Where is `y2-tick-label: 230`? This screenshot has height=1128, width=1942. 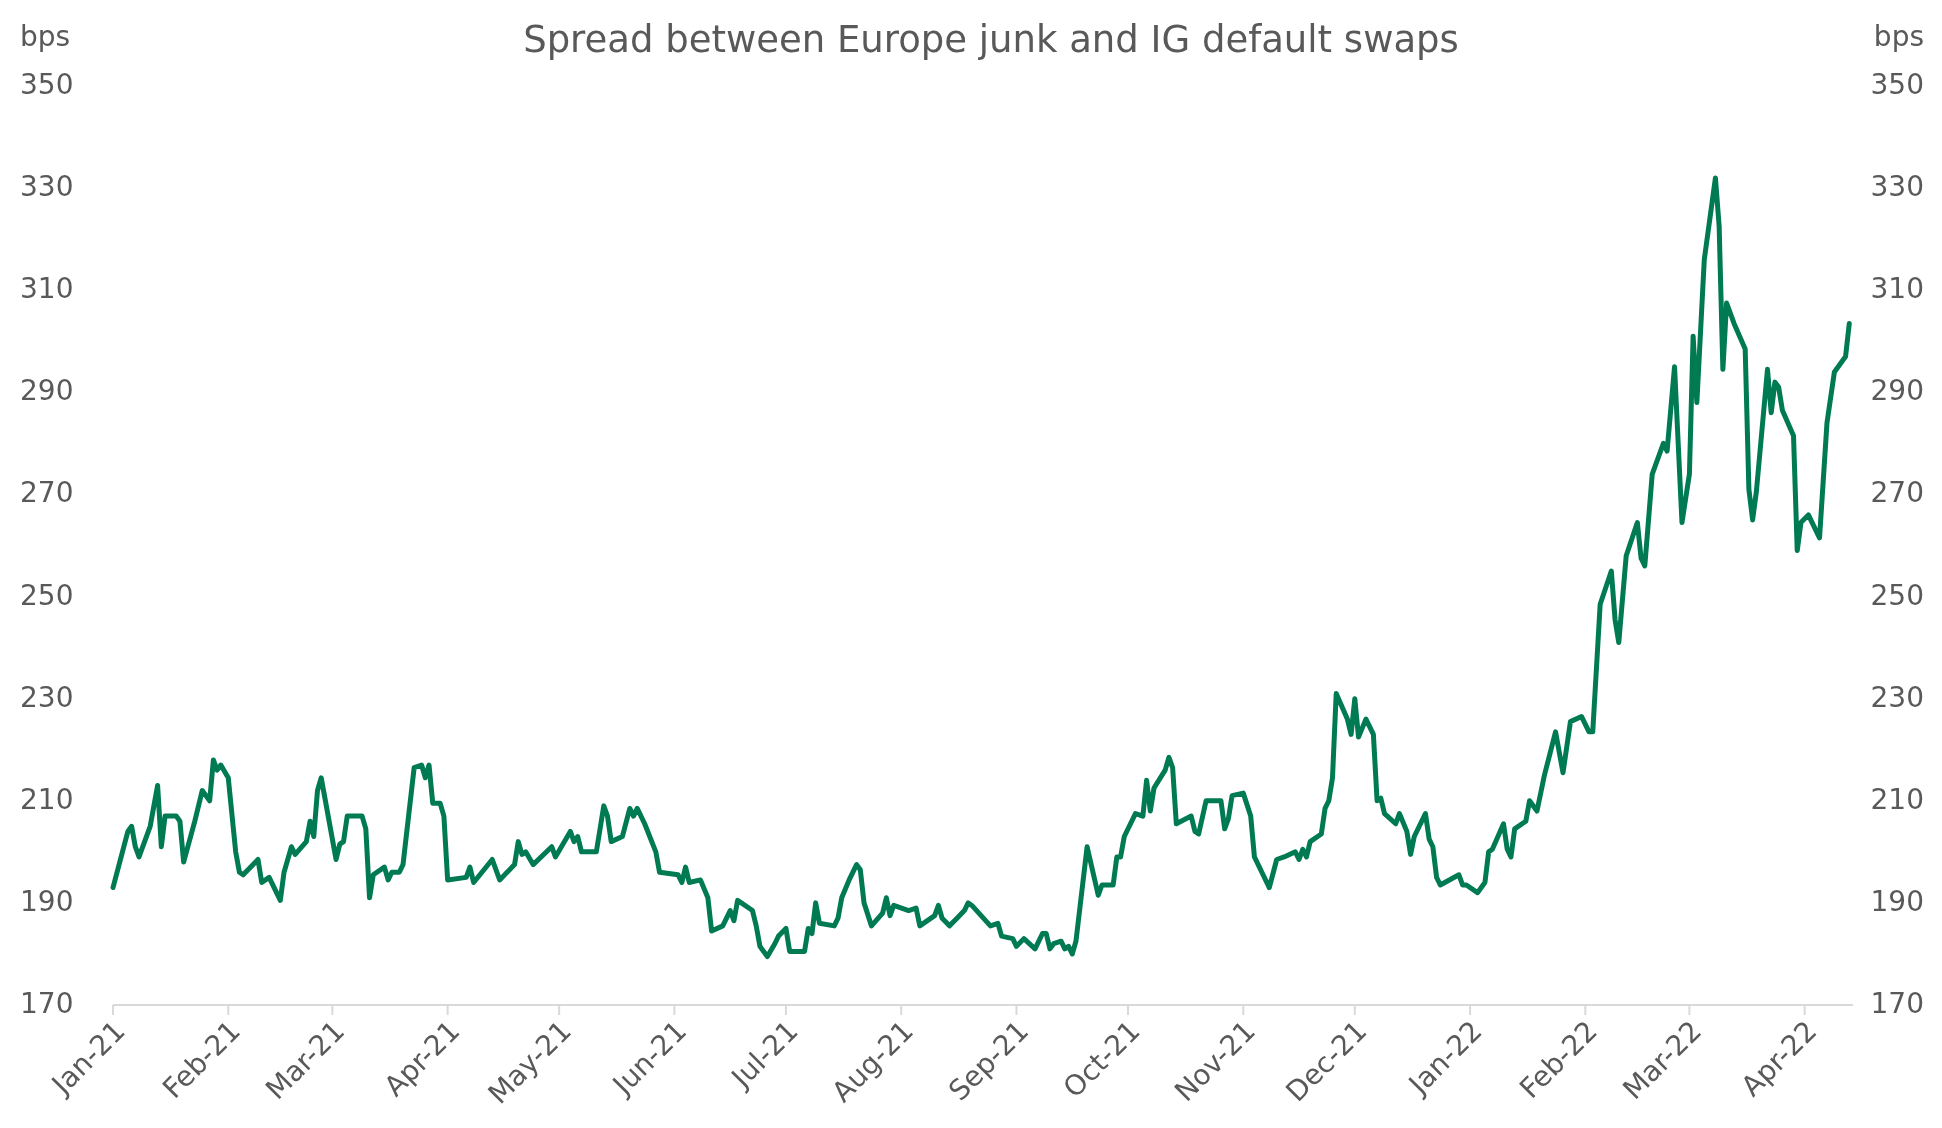 y2-tick-label: 230 is located at coordinates (1897, 697).